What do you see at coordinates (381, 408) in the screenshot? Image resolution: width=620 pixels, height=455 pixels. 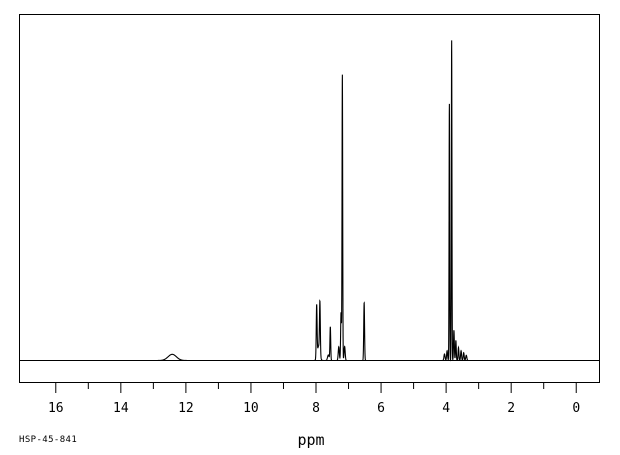 I see `axis-tick-label: 6` at bounding box center [381, 408].